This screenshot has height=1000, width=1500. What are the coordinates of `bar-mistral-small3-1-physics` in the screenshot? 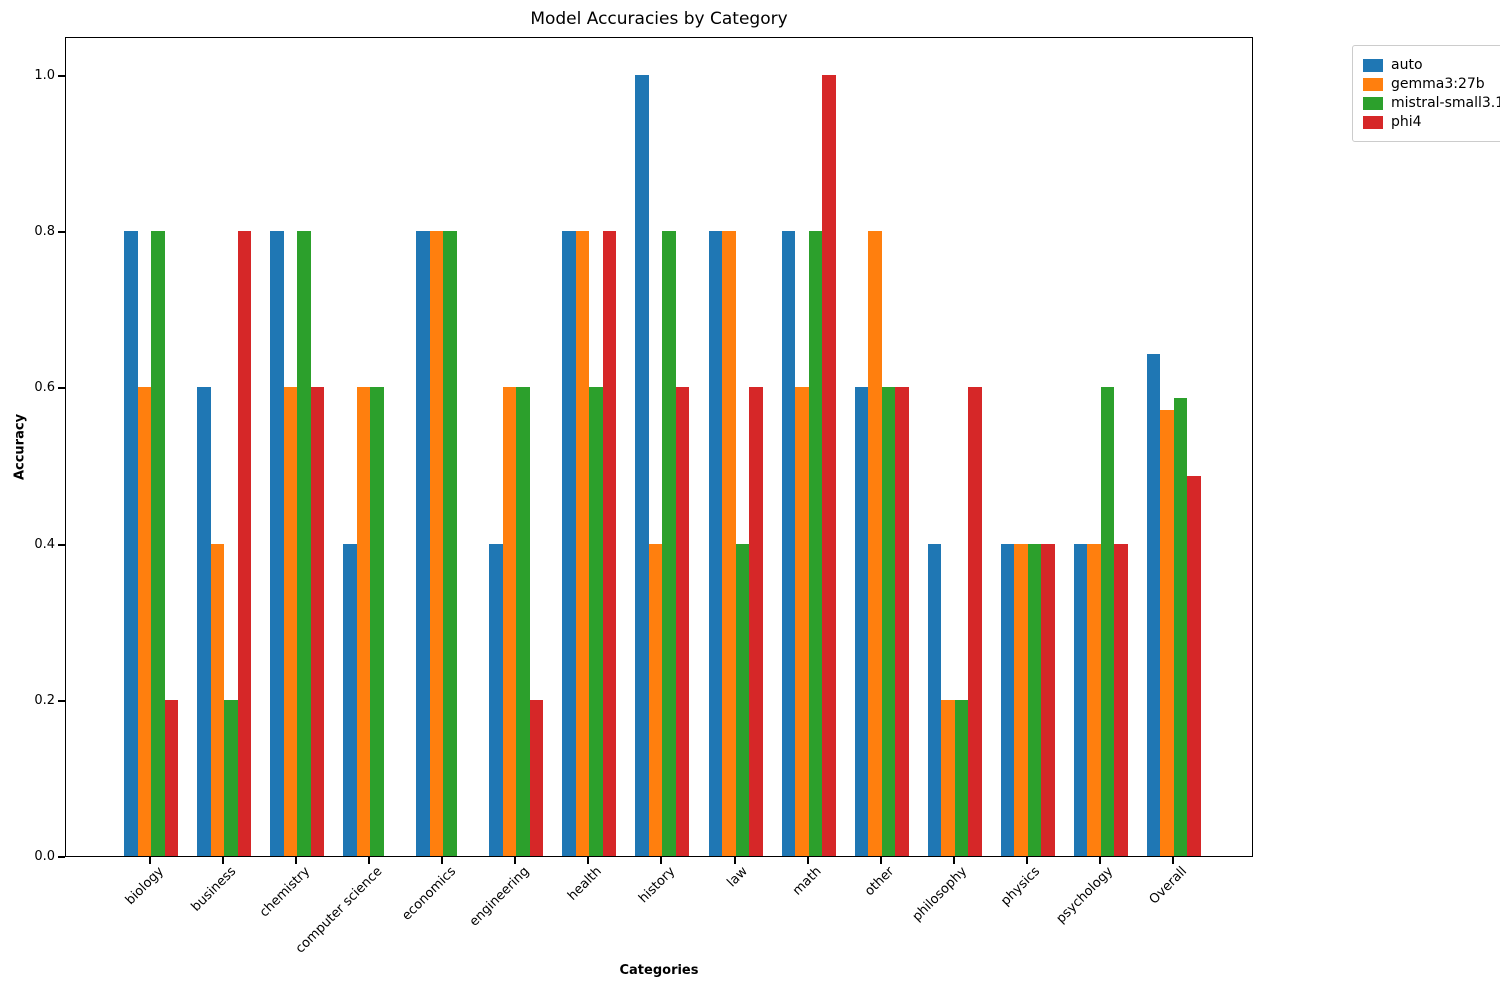 It's located at (1034, 699).